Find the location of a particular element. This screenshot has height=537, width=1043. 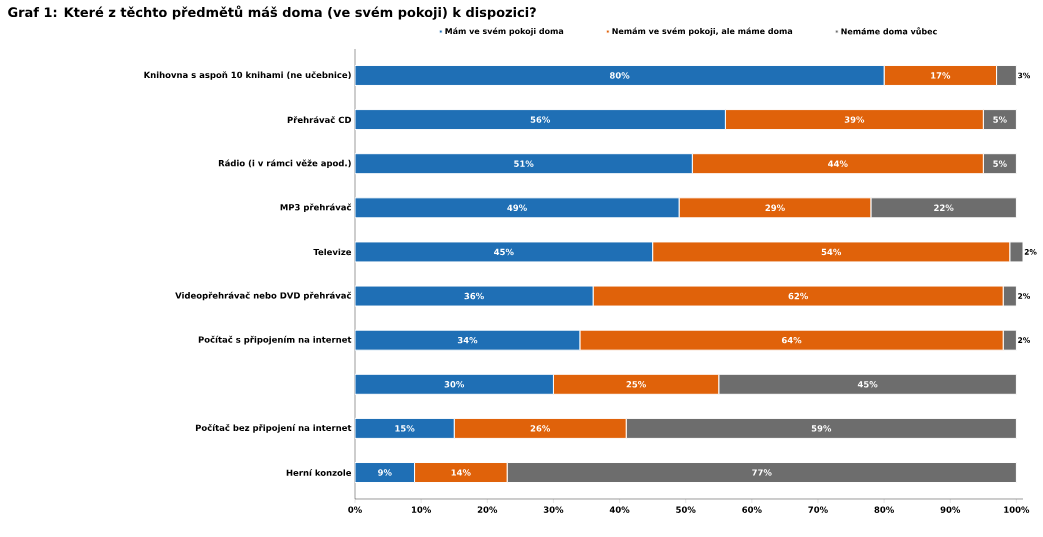

data-label: 30% is located at coordinates (454, 384).